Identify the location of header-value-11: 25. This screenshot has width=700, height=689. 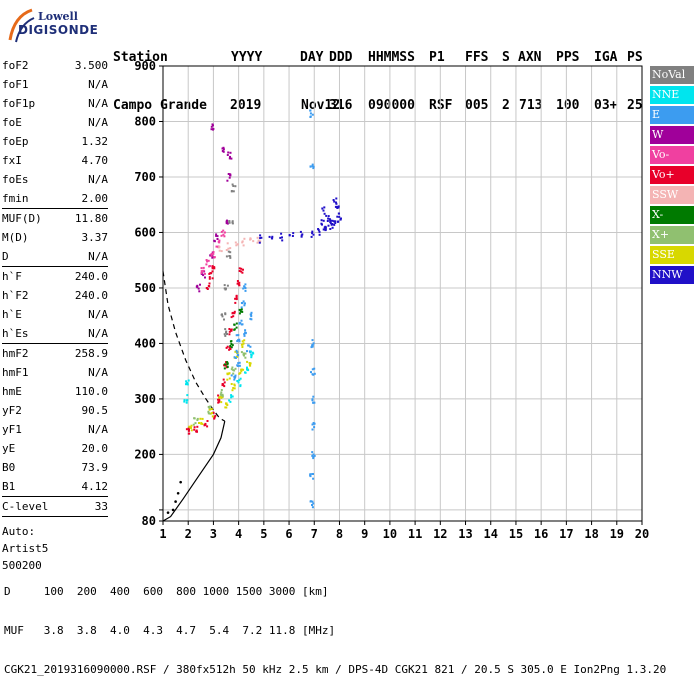
(635, 105).